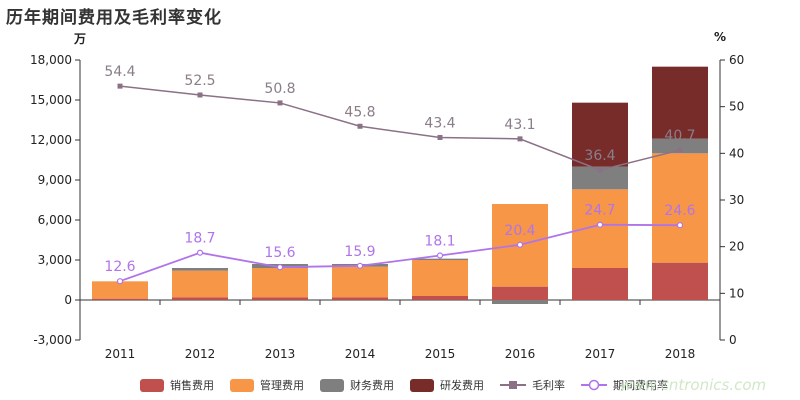  Describe the element at coordinates (599, 211) in the screenshot. I see `expense-ratio-data-label: 24.7` at that location.